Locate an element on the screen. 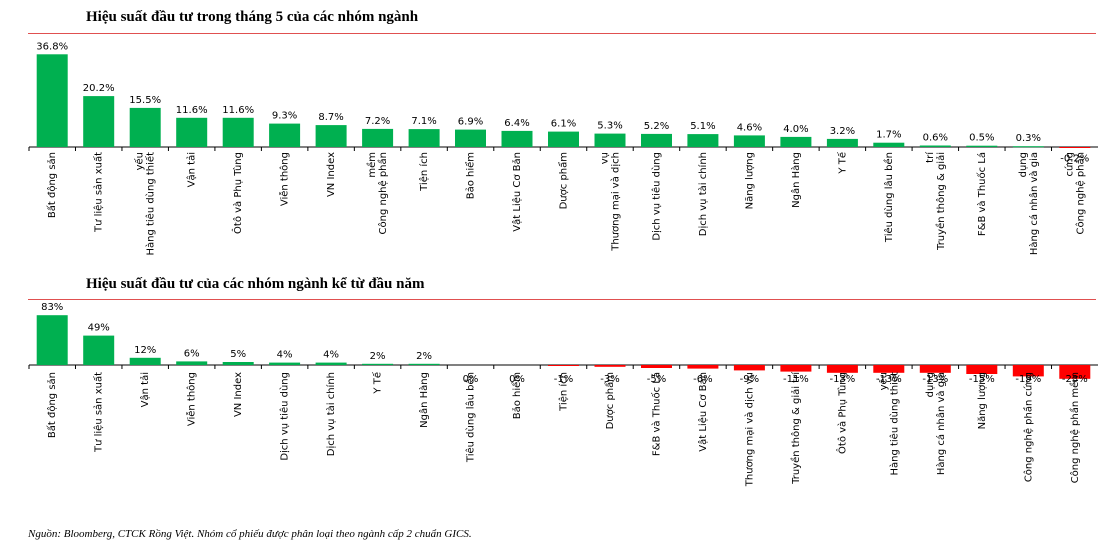 This screenshot has height=550, width=1116. chart1-value-label: 0.6% is located at coordinates (935, 138).